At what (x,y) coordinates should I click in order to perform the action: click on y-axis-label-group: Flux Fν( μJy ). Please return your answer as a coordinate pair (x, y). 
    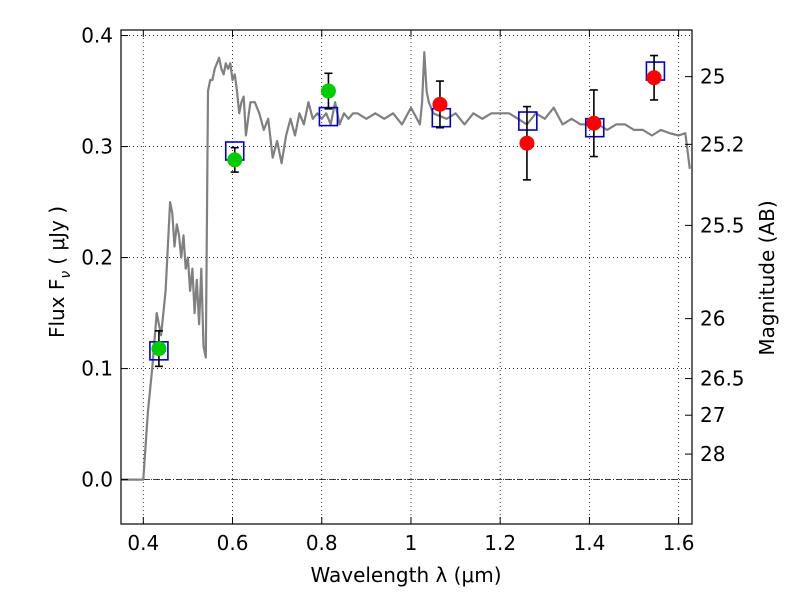
    Looking at the image, I should click on (59, 272).